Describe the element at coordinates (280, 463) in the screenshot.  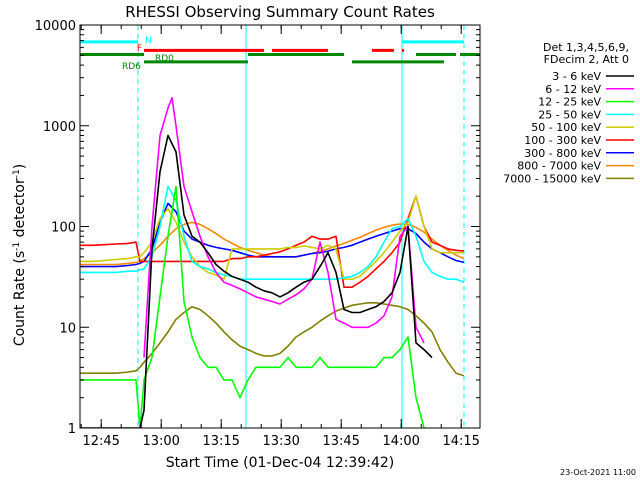
I see `x-axis-label: Start Time (01-Dec-04 12:39:42)` at that location.